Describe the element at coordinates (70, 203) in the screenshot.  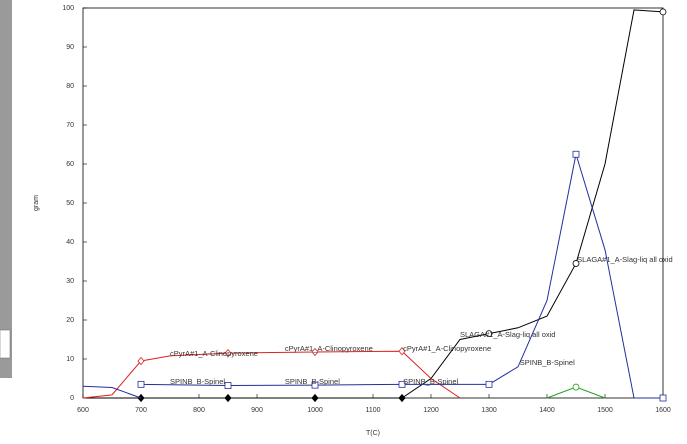
I see `y-tick-label: 50` at that location.